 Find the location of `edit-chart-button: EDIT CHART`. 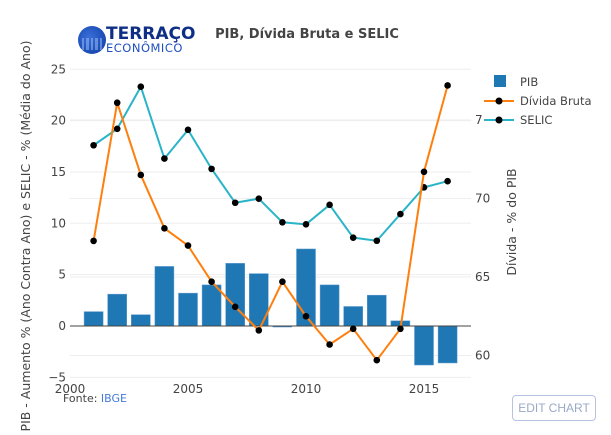

edit-chart-button: EDIT CHART is located at coordinates (554, 408).